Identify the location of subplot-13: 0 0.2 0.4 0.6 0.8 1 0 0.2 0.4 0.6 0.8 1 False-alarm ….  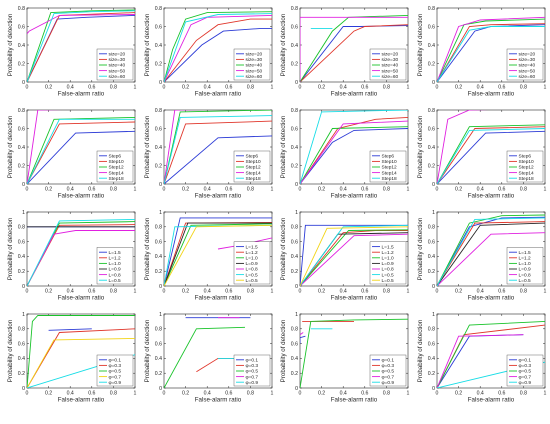
(72, 358).